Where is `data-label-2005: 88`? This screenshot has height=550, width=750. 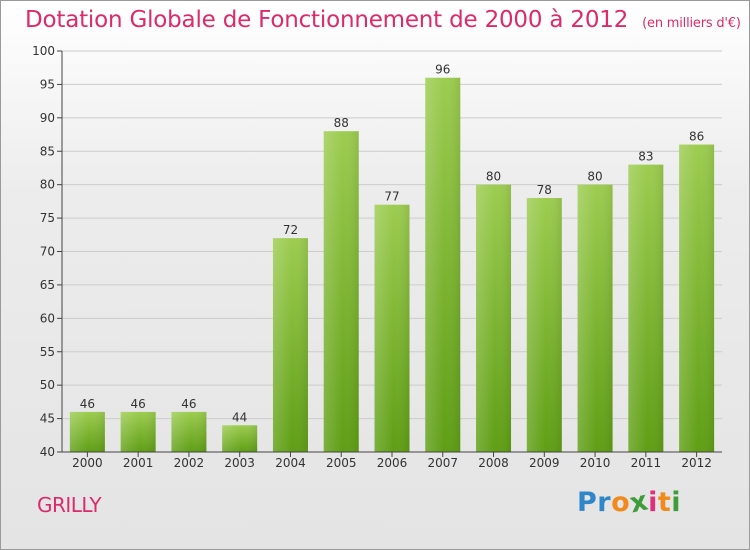
data-label-2005: 88 is located at coordinates (341, 123).